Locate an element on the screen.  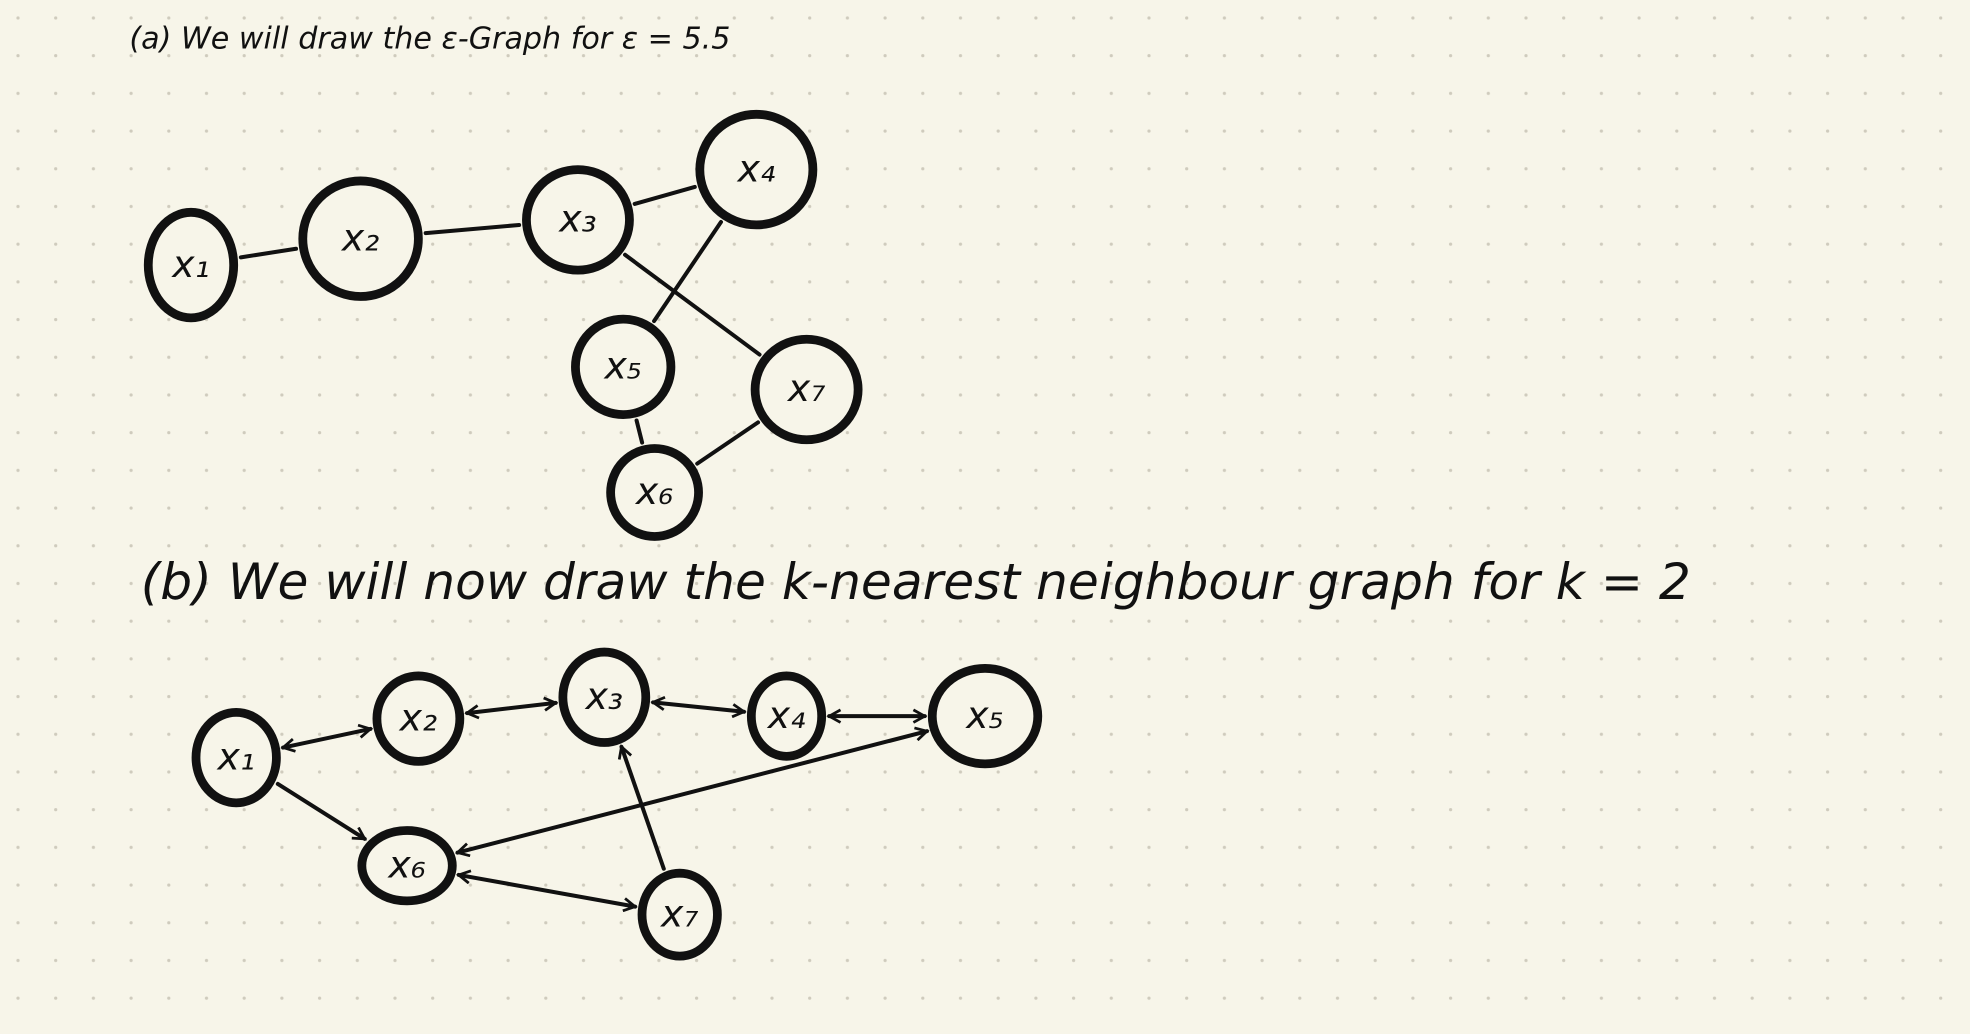
part_b-graph: x₁ x₂ x₃ x₄ x₅ x₆ x₇ is located at coordinates (617, 804).